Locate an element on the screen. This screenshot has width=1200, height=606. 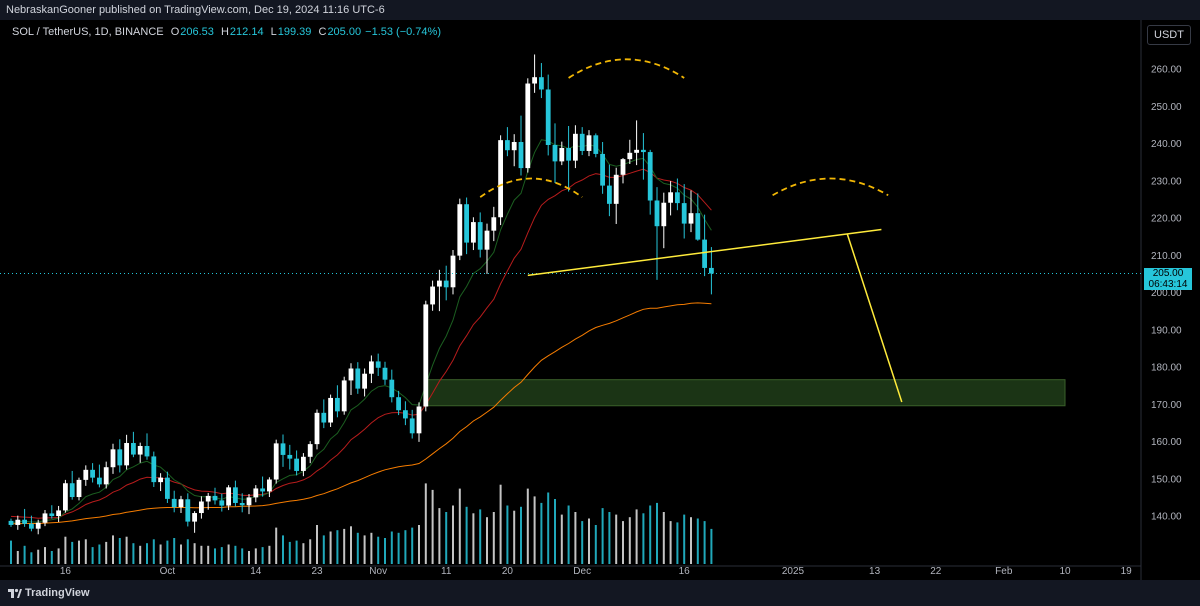
y-tick-label: 230.00 is located at coordinates (1166, 181).